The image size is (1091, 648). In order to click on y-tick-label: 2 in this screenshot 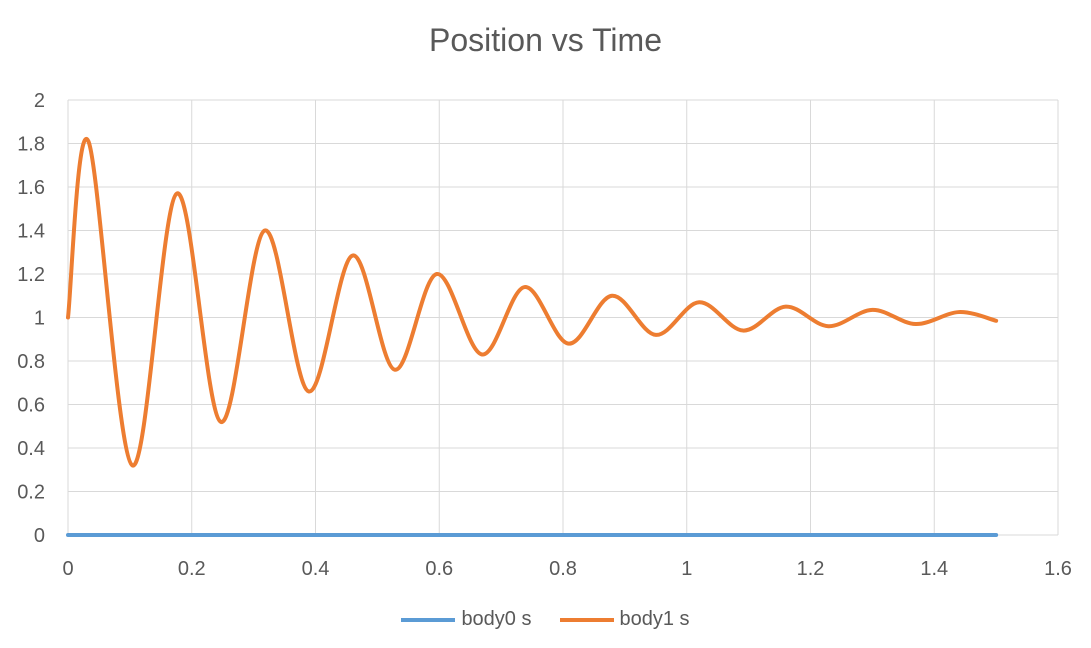, I will do `click(39, 101)`.